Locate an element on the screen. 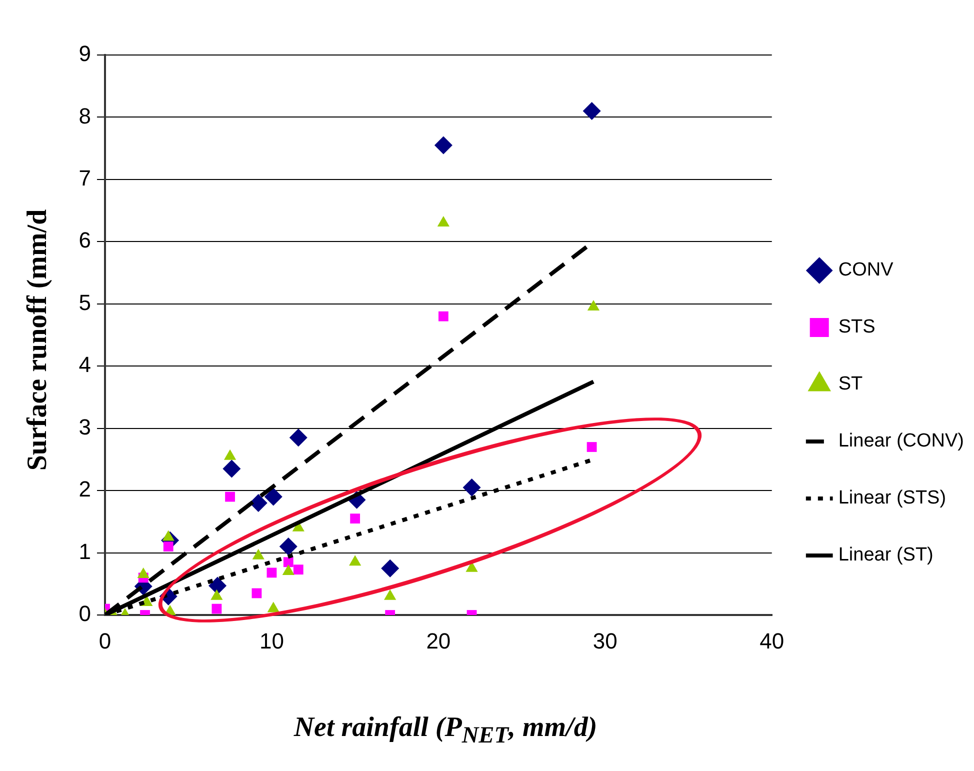 This screenshot has height=771, width=974. y-tick-label: 9 is located at coordinates (84, 53).